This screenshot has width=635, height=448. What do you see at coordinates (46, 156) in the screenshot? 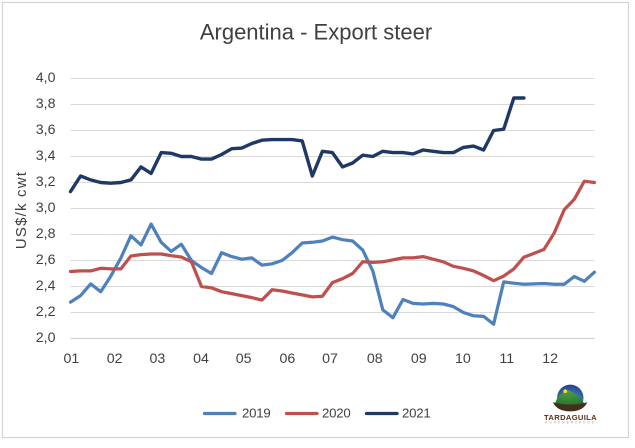
I see `svg-text: 3,4` at bounding box center [46, 156].